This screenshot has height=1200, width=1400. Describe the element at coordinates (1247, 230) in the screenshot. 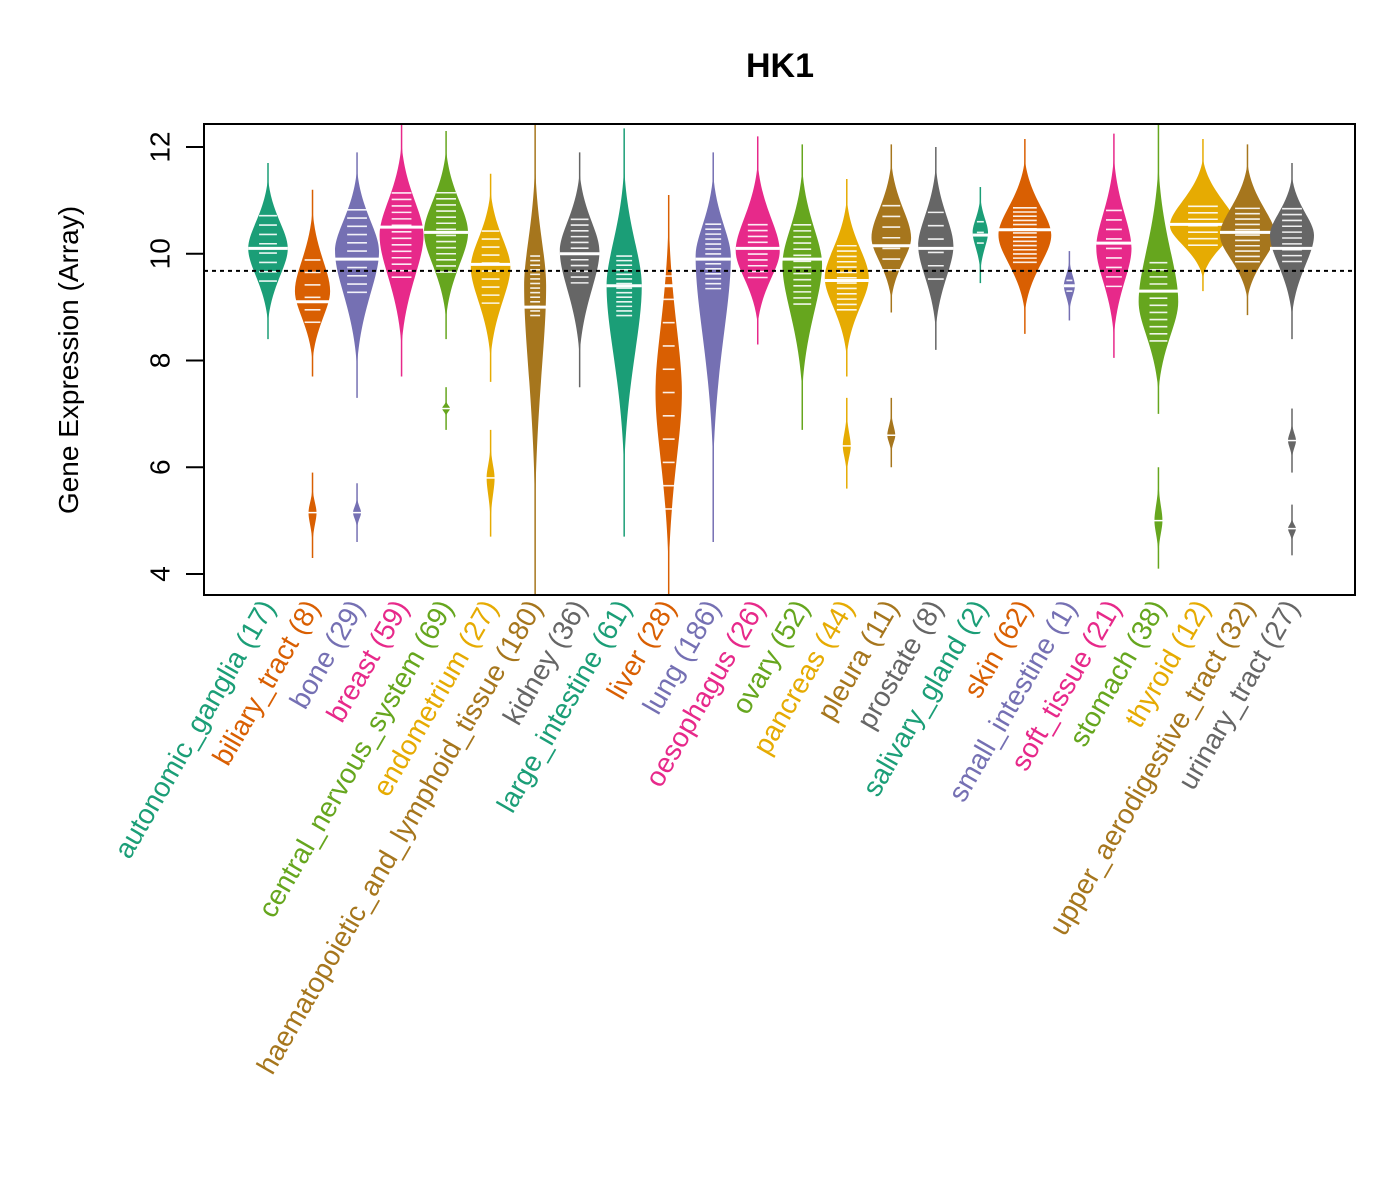

I see `violin-upper-aerodigestive-tract` at that location.